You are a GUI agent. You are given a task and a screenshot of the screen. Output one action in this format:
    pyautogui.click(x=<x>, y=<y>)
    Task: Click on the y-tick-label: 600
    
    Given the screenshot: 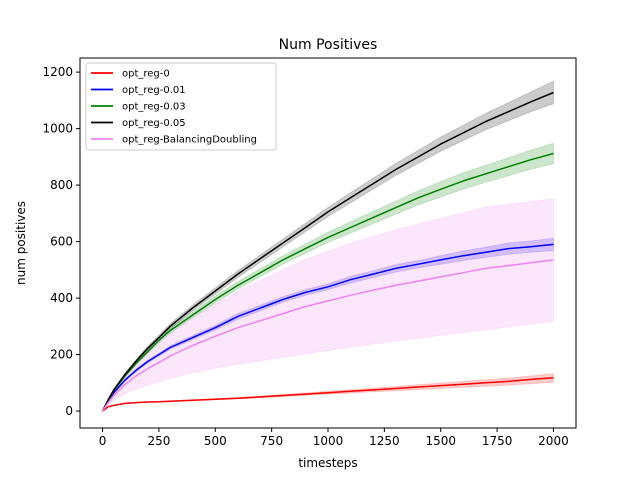 What is the action you would take?
    pyautogui.click(x=61, y=242)
    